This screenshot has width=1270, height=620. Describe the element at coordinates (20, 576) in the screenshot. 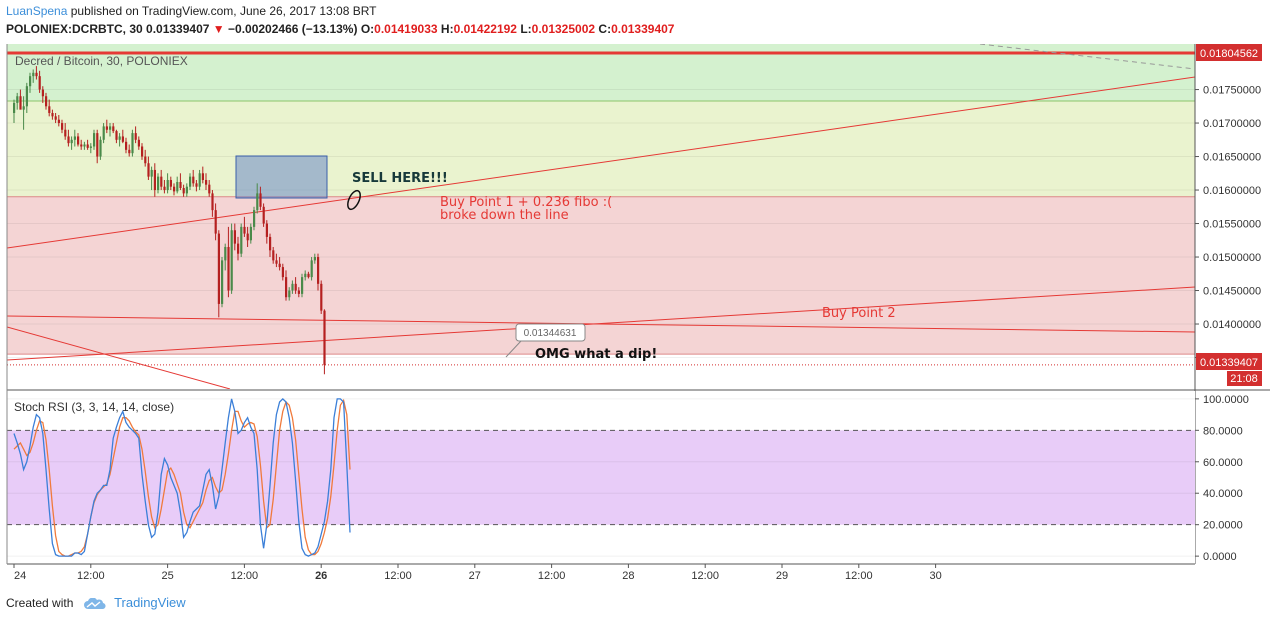

I see `time-tick-label: 24` at that location.